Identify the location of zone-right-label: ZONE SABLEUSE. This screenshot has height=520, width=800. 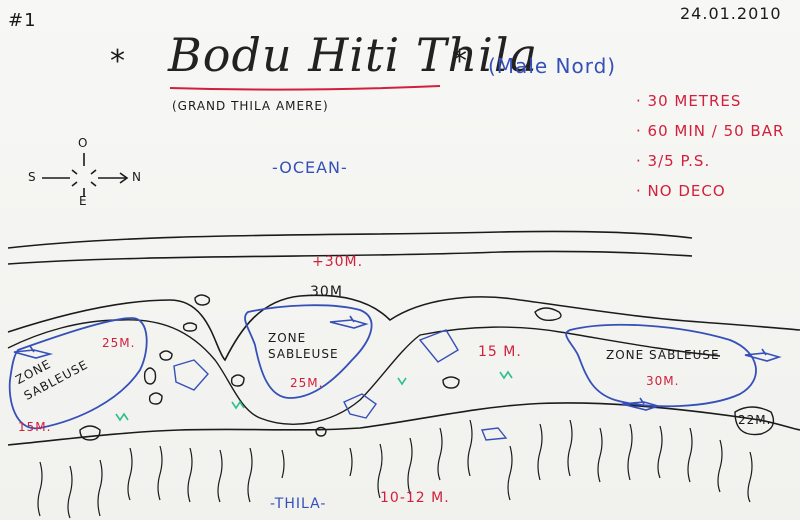
(663, 355).